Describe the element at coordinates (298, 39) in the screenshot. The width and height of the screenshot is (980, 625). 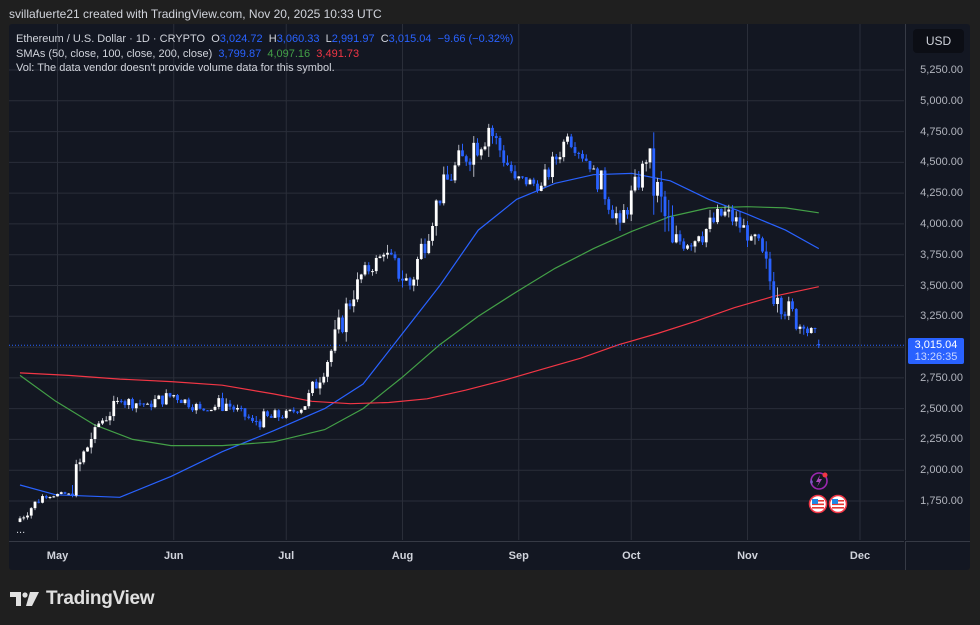
I see `high-value: 3,060.33` at that location.